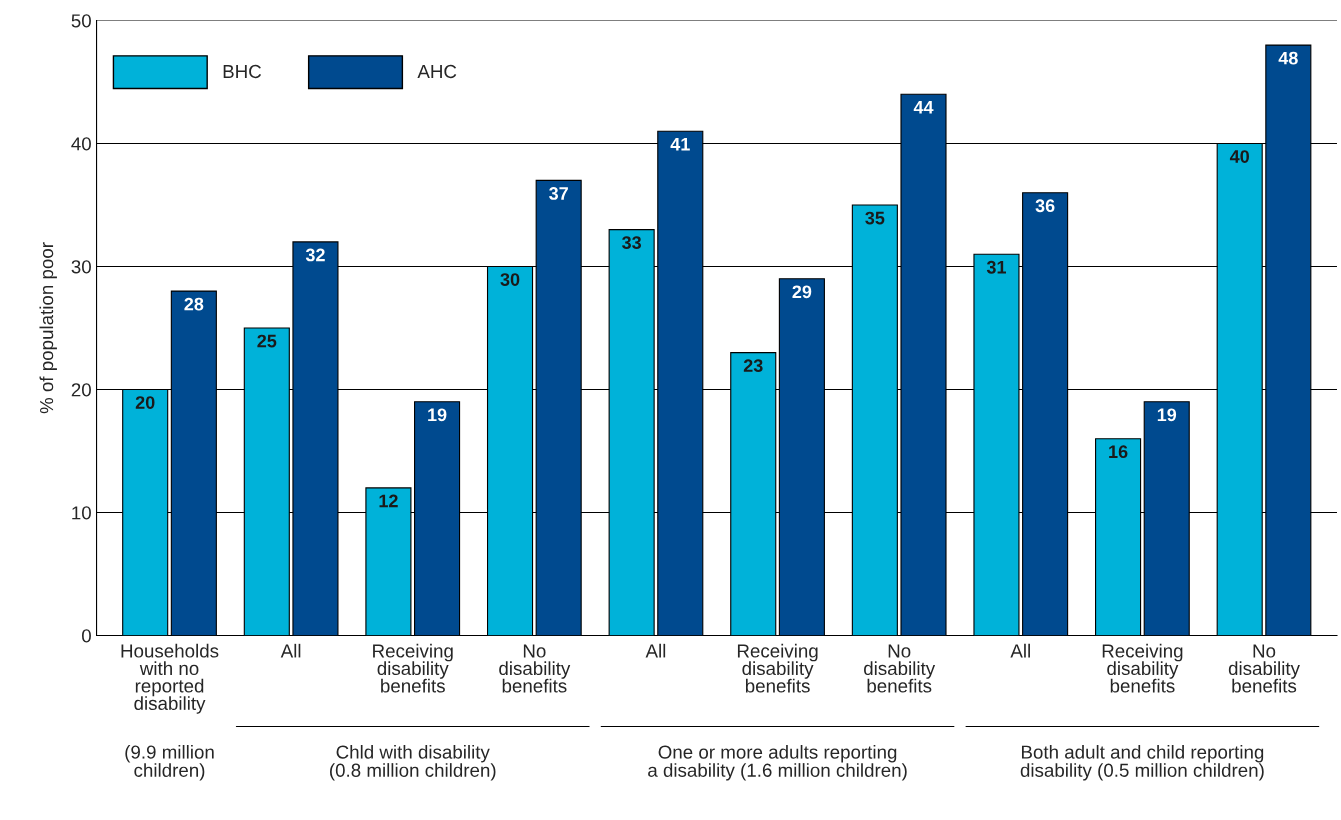  What do you see at coordinates (680, 144) in the screenshot?
I see `data-label: 41` at bounding box center [680, 144].